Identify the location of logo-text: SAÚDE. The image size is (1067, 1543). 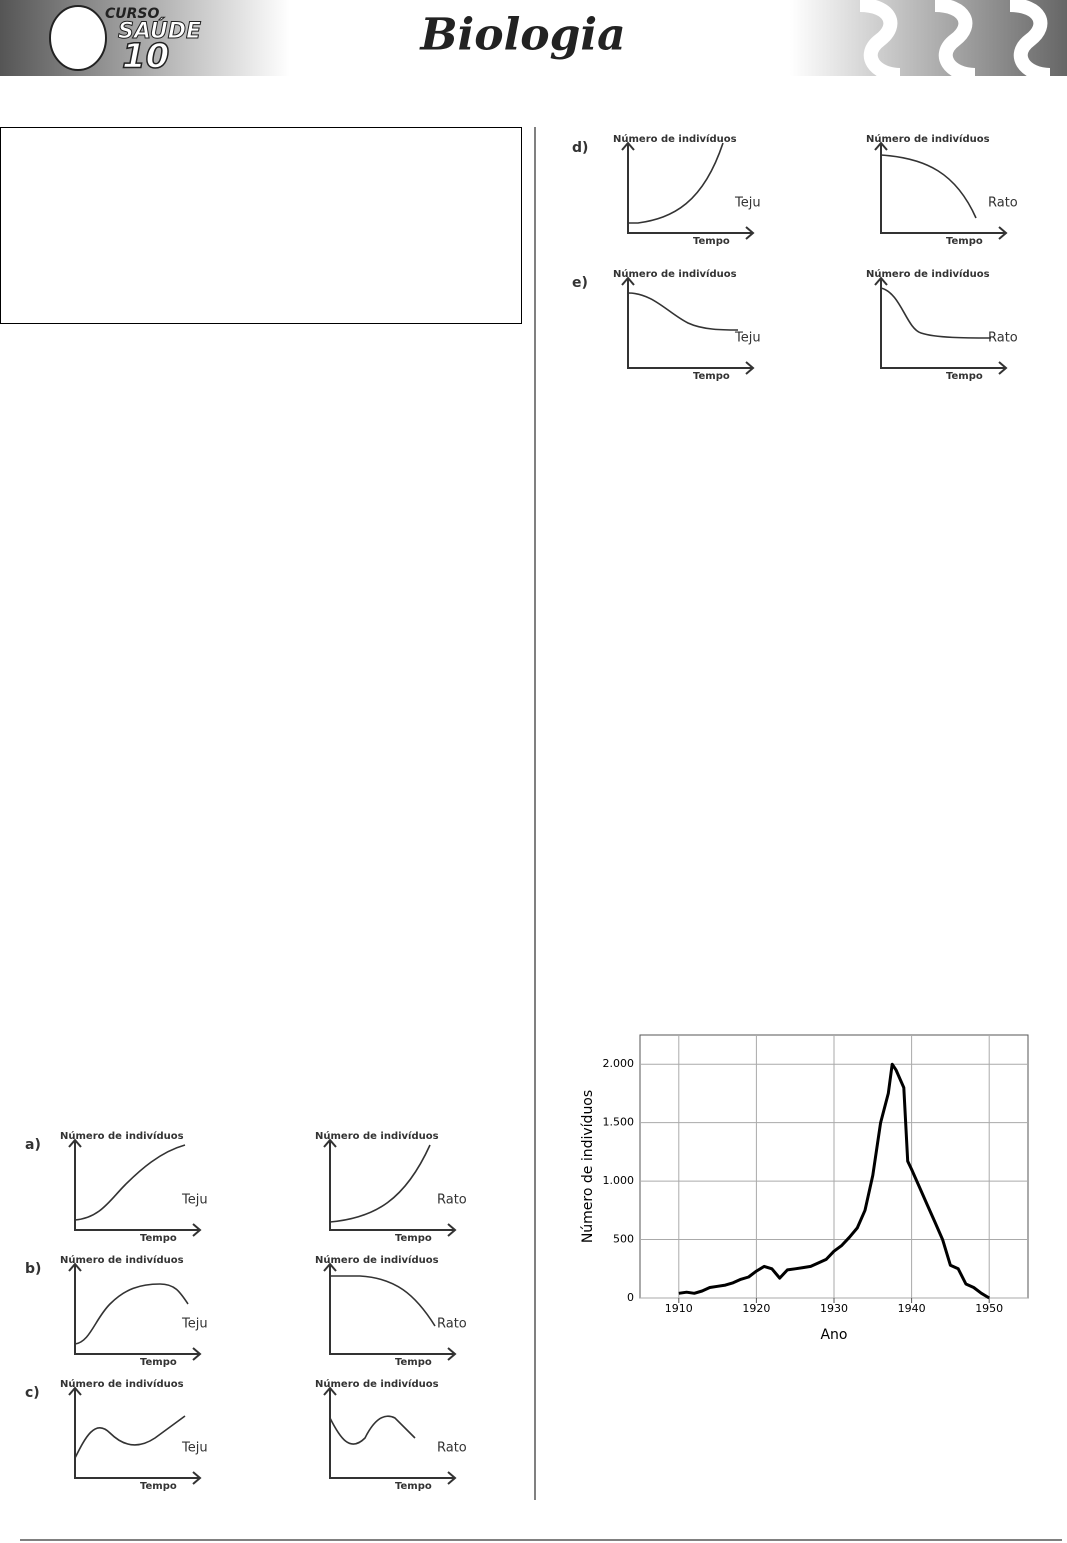
(159, 31).